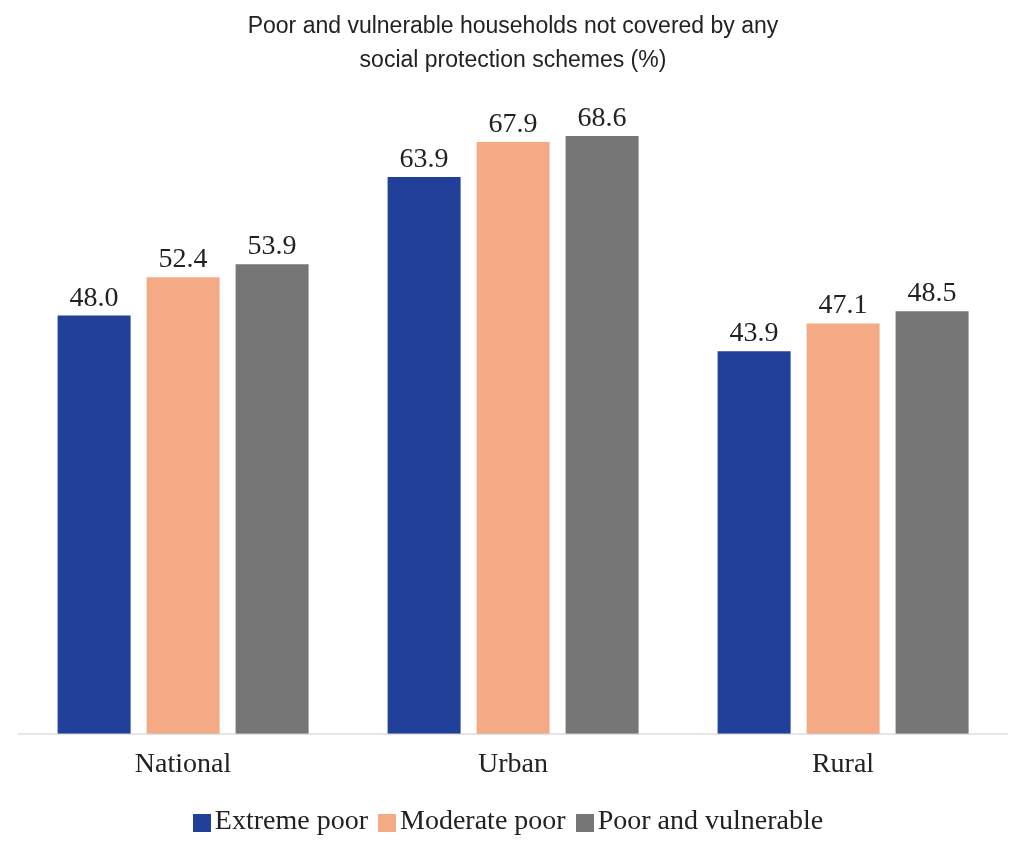 The image size is (1026, 859). What do you see at coordinates (424, 157) in the screenshot?
I see `data-label: 63.9` at bounding box center [424, 157].